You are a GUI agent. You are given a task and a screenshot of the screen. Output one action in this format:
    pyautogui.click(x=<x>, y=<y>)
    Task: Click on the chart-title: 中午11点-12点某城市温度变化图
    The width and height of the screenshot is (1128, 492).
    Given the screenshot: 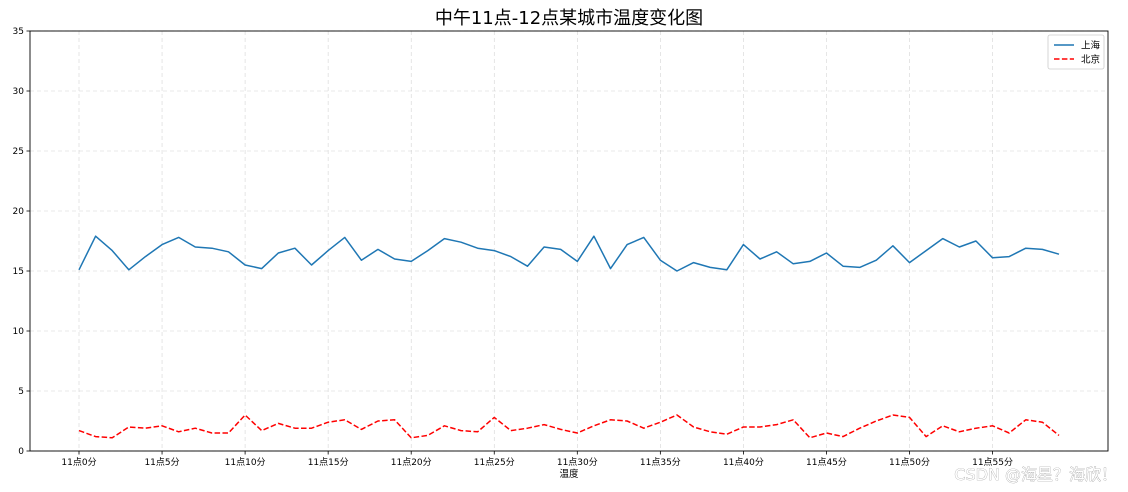 What is the action you would take?
    pyautogui.click(x=569, y=18)
    